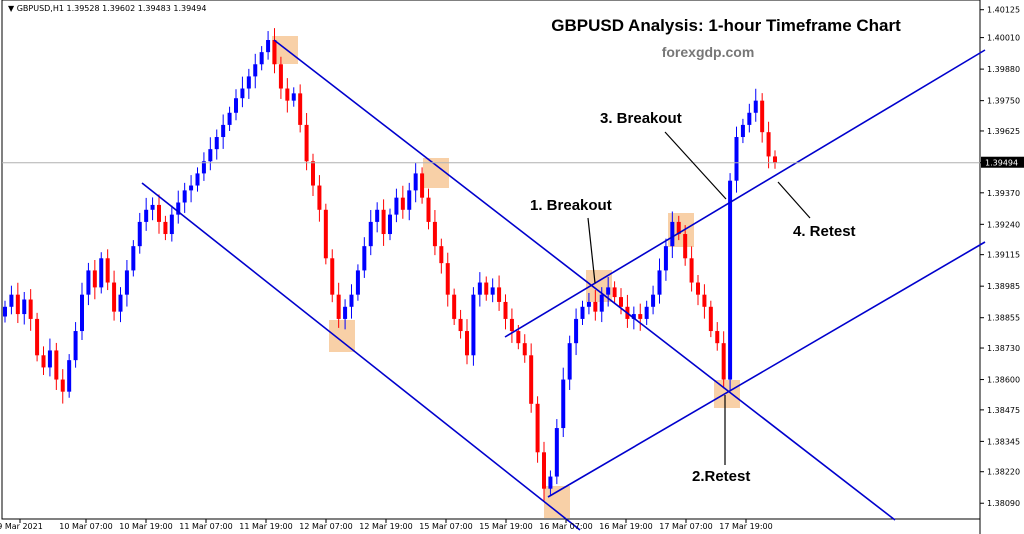 The width and height of the screenshot is (1024, 534). What do you see at coordinates (726, 25) in the screenshot?
I see `chart-title: GBPUSD Analysis: 1-hour Timeframe Chart` at bounding box center [726, 25].